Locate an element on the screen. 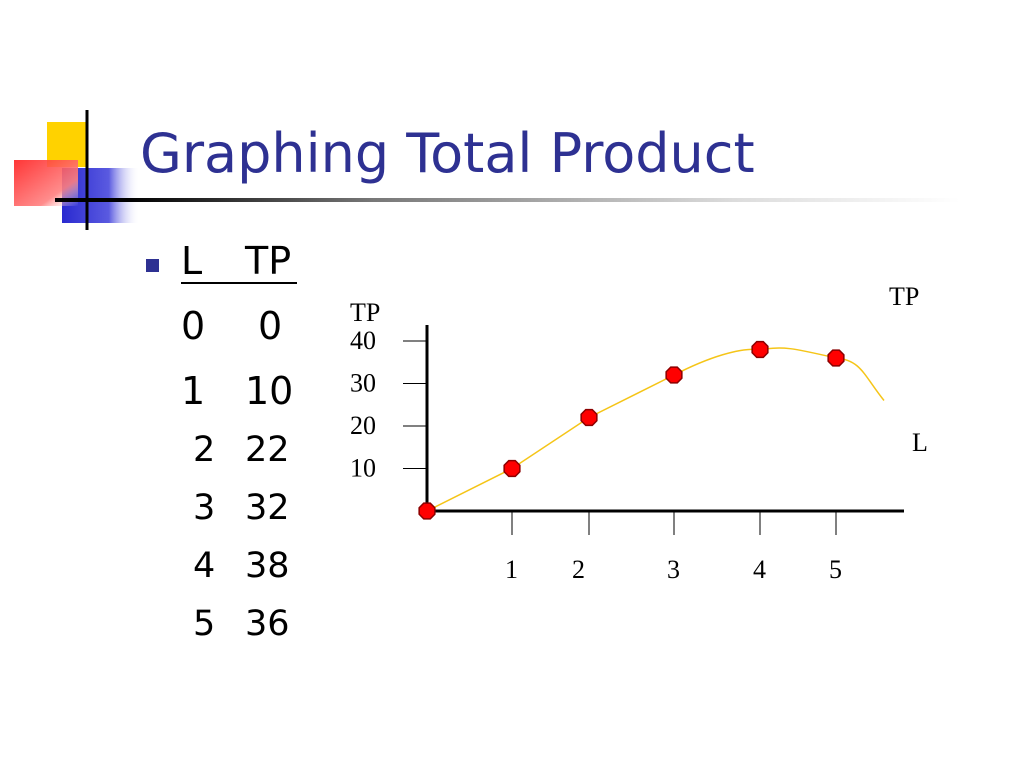  y-tick-label: 40 is located at coordinates (363, 340).